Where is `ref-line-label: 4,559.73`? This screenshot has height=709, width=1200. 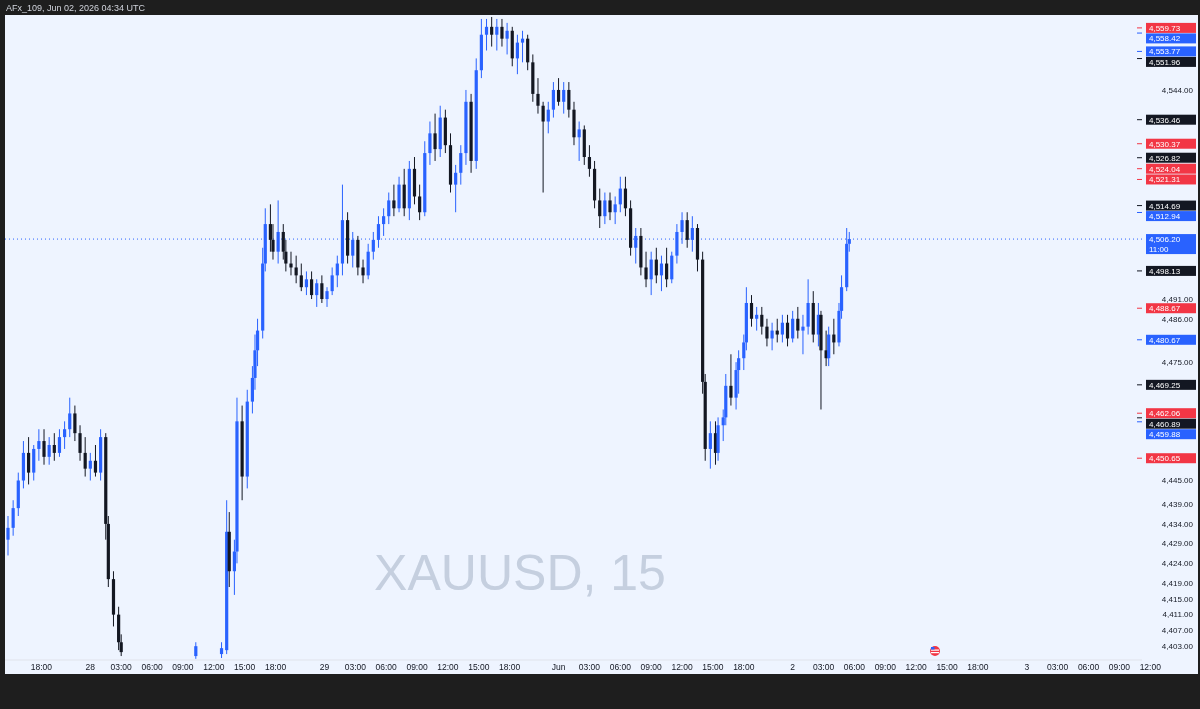 ref-line-label: 4,559.73 is located at coordinates (1165, 28).